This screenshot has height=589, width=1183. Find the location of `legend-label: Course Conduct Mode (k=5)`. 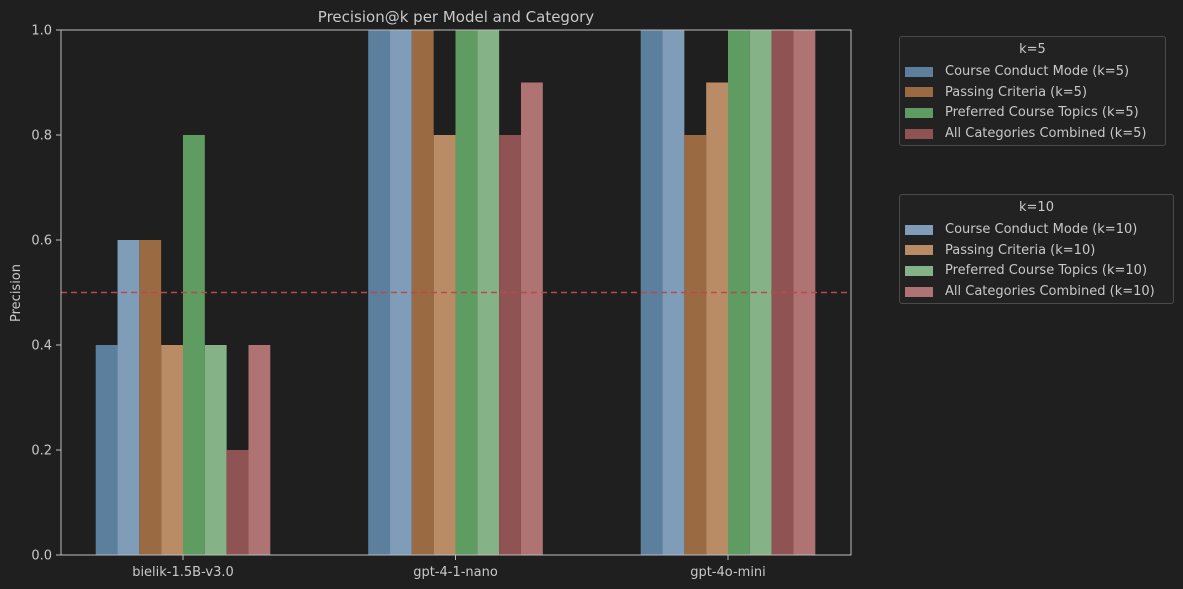

legend-label: Course Conduct Mode (k=5) is located at coordinates (1037, 71).